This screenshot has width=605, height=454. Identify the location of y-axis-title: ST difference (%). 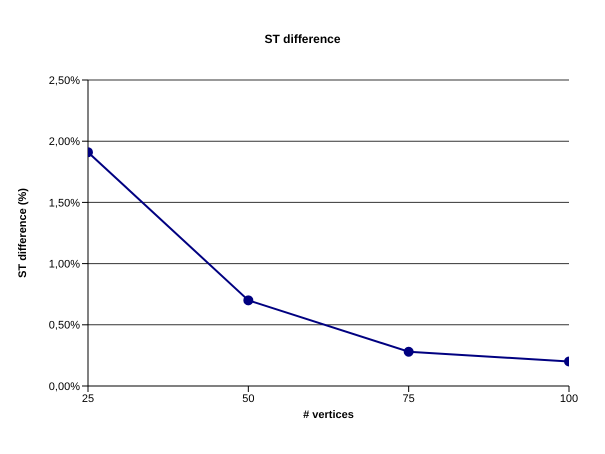
(22, 233).